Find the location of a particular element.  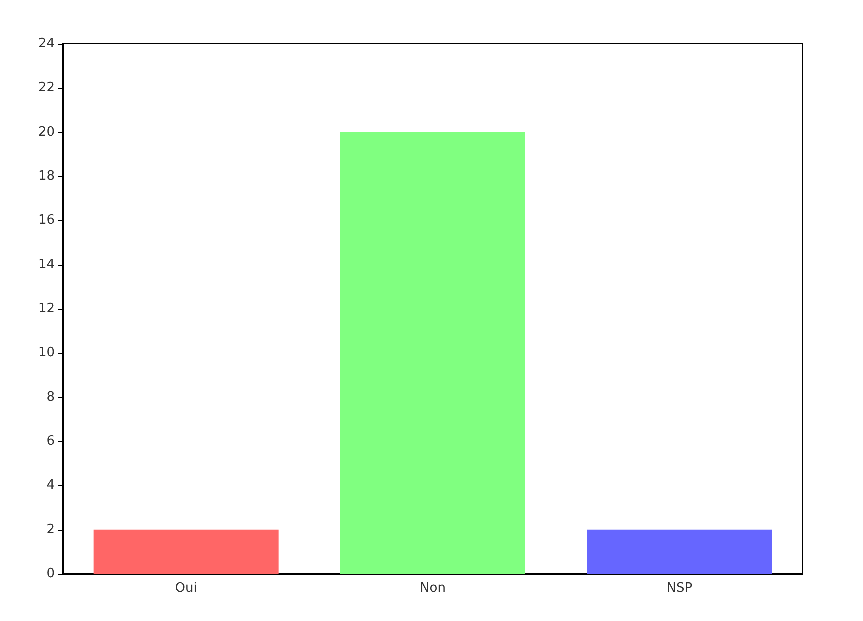

x-tick-label: Non is located at coordinates (433, 588).